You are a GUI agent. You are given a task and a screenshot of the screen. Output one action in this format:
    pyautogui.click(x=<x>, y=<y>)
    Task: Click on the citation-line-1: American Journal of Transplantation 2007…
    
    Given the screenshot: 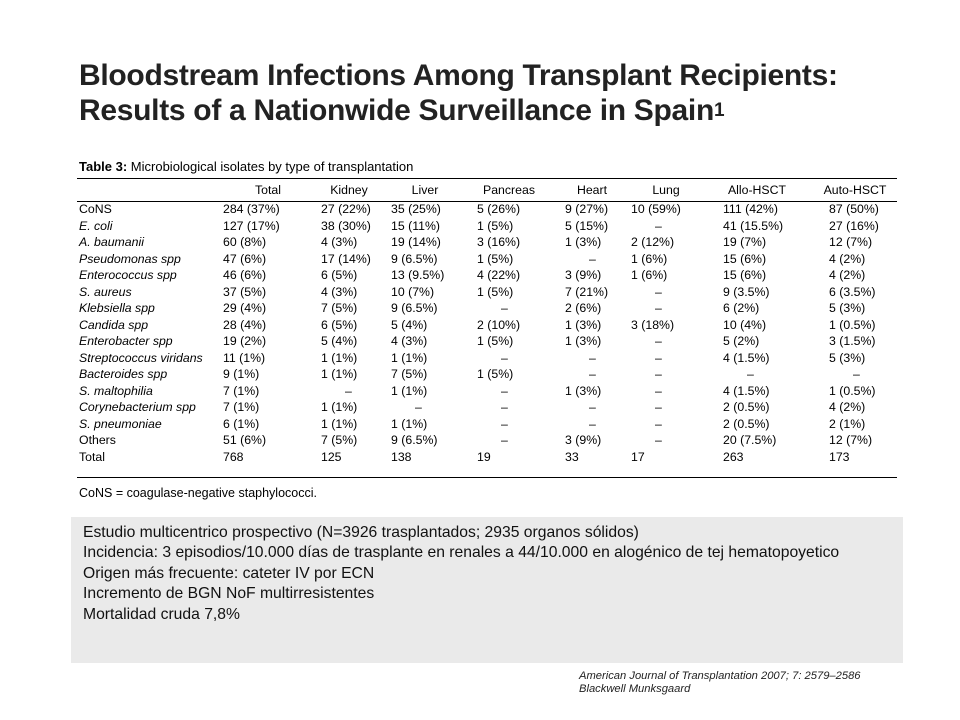 What is the action you would take?
    pyautogui.click(x=720, y=676)
    